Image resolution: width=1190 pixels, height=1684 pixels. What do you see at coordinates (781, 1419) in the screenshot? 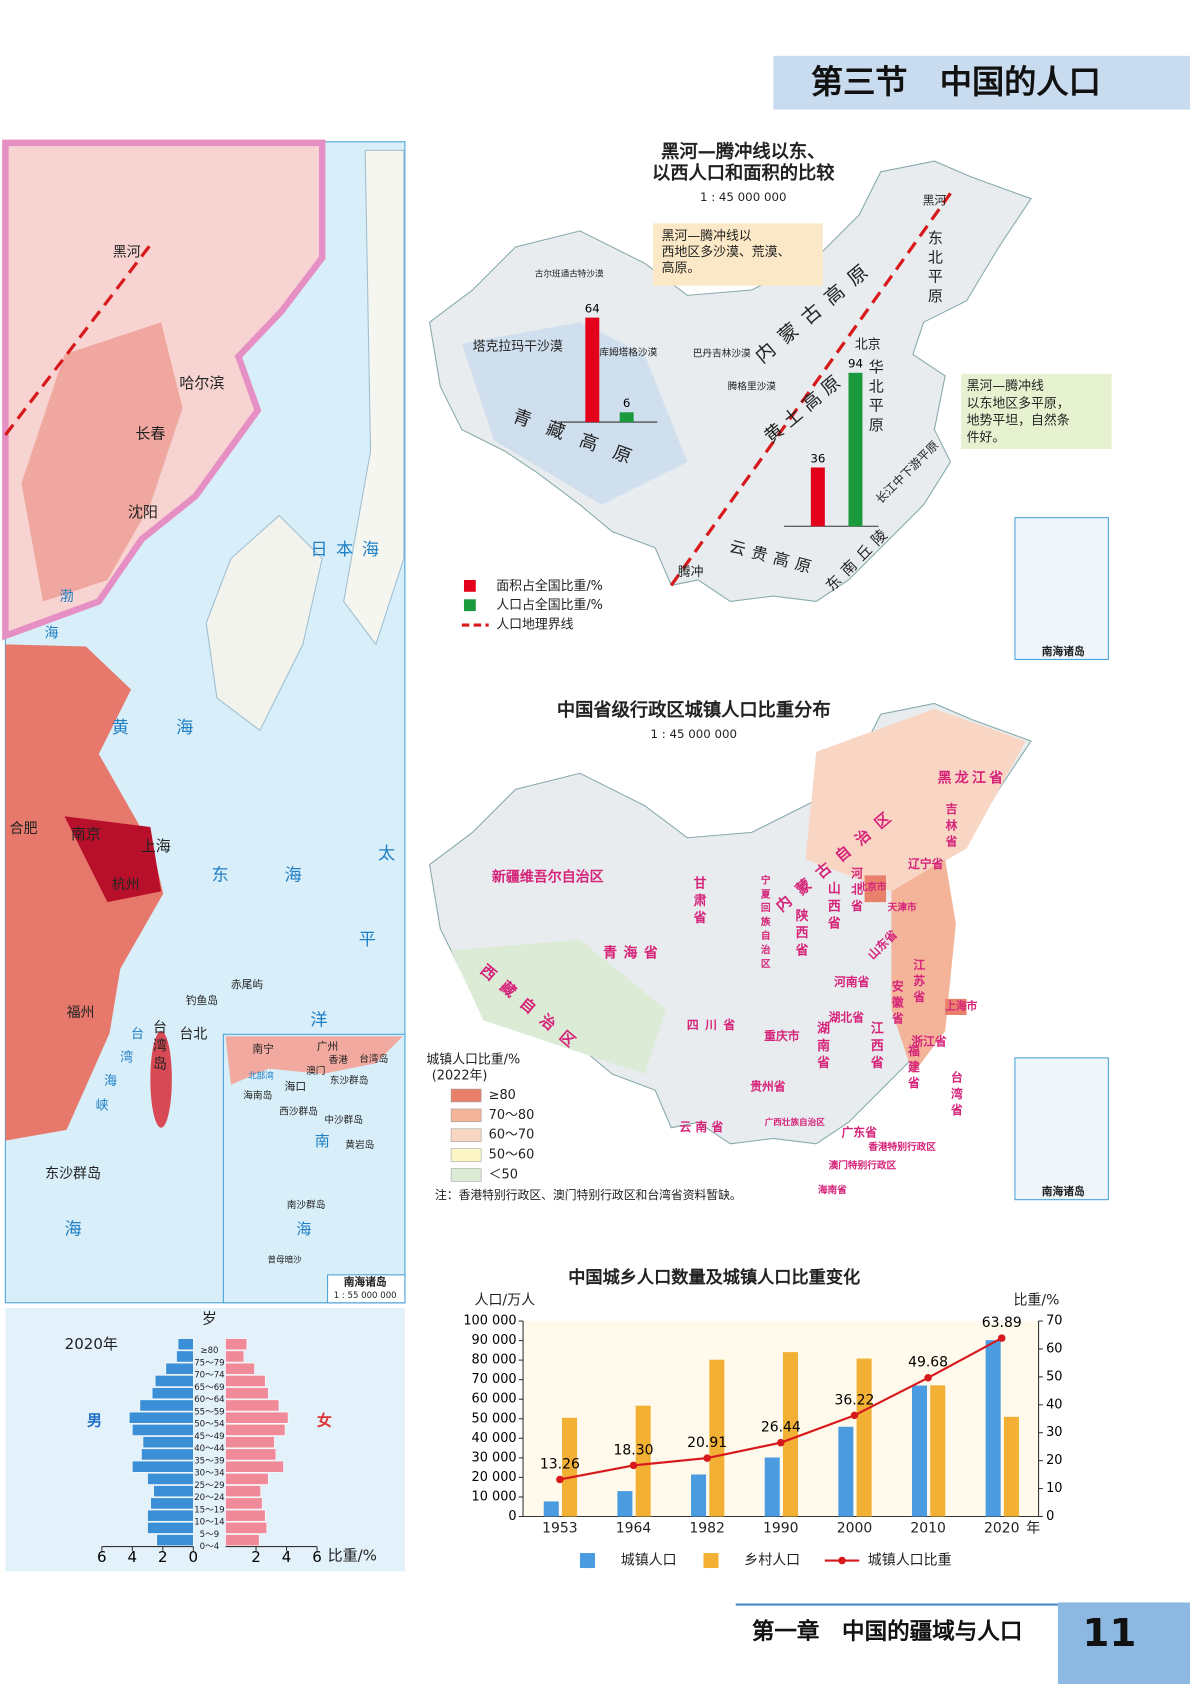
I see `plot-background` at bounding box center [781, 1419].